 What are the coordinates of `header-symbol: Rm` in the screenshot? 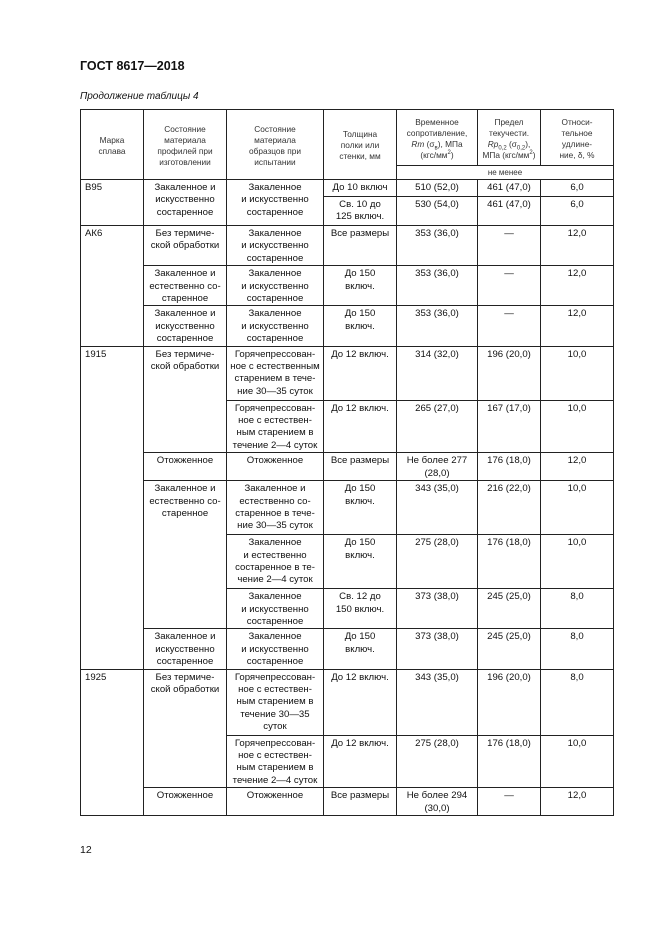 It's located at (418, 143).